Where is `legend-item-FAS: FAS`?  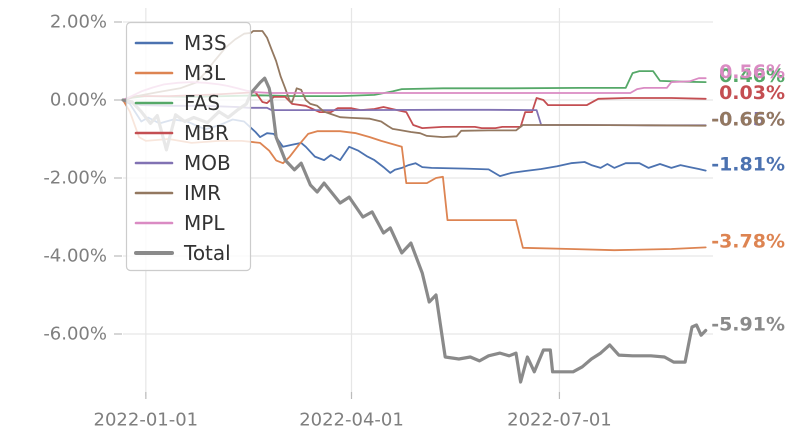 legend-item-FAS: FAS is located at coordinates (177, 103).